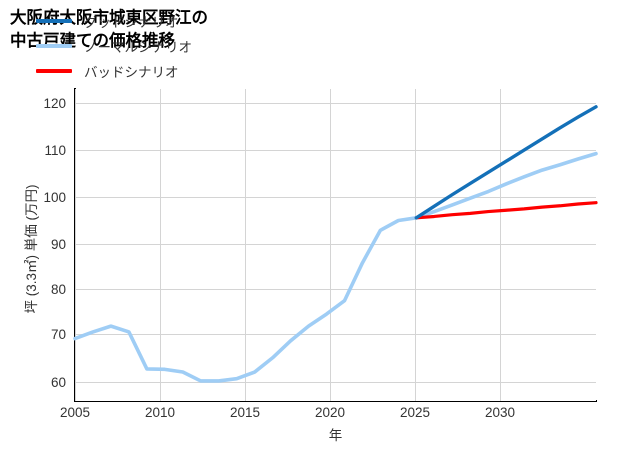 This screenshot has width=621, height=465. I want to click on y-tick-70: 70, so click(58, 334).